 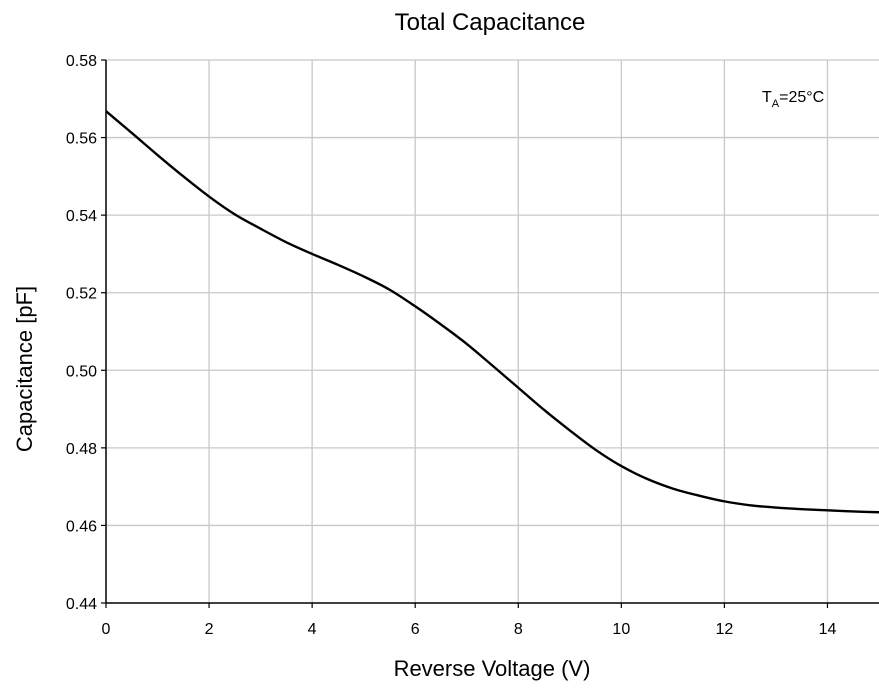 What do you see at coordinates (81, 526) in the screenshot?
I see `y-tick-label: 0.46` at bounding box center [81, 526].